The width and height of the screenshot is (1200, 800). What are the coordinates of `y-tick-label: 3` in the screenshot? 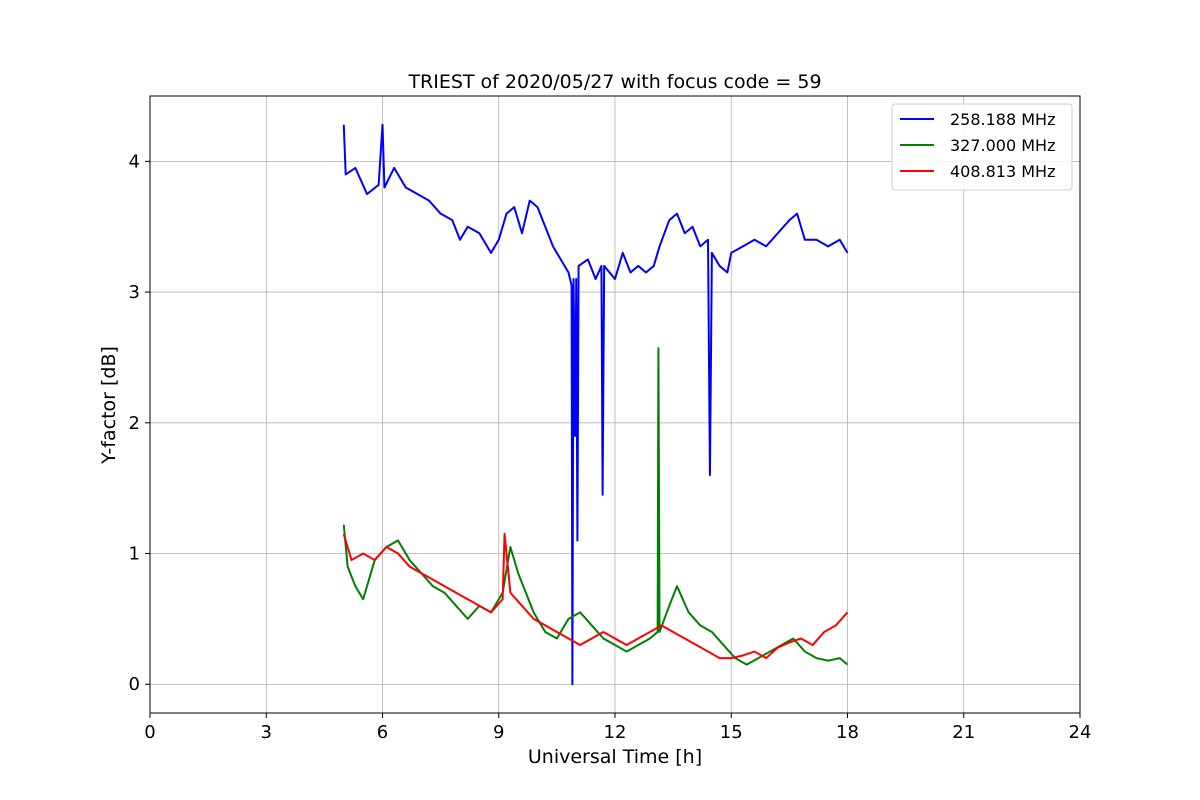 It's located at (134, 292).